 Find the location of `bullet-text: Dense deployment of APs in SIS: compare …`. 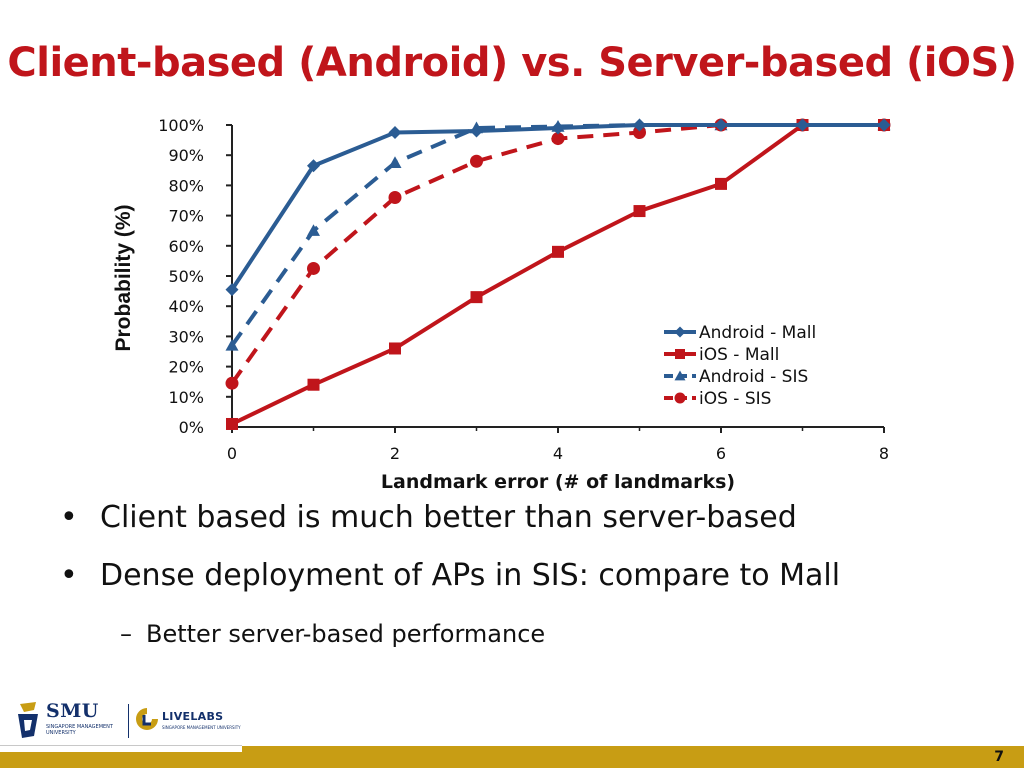

bullet-text: Dense deployment of APs in SIS: compare … is located at coordinates (470, 575).